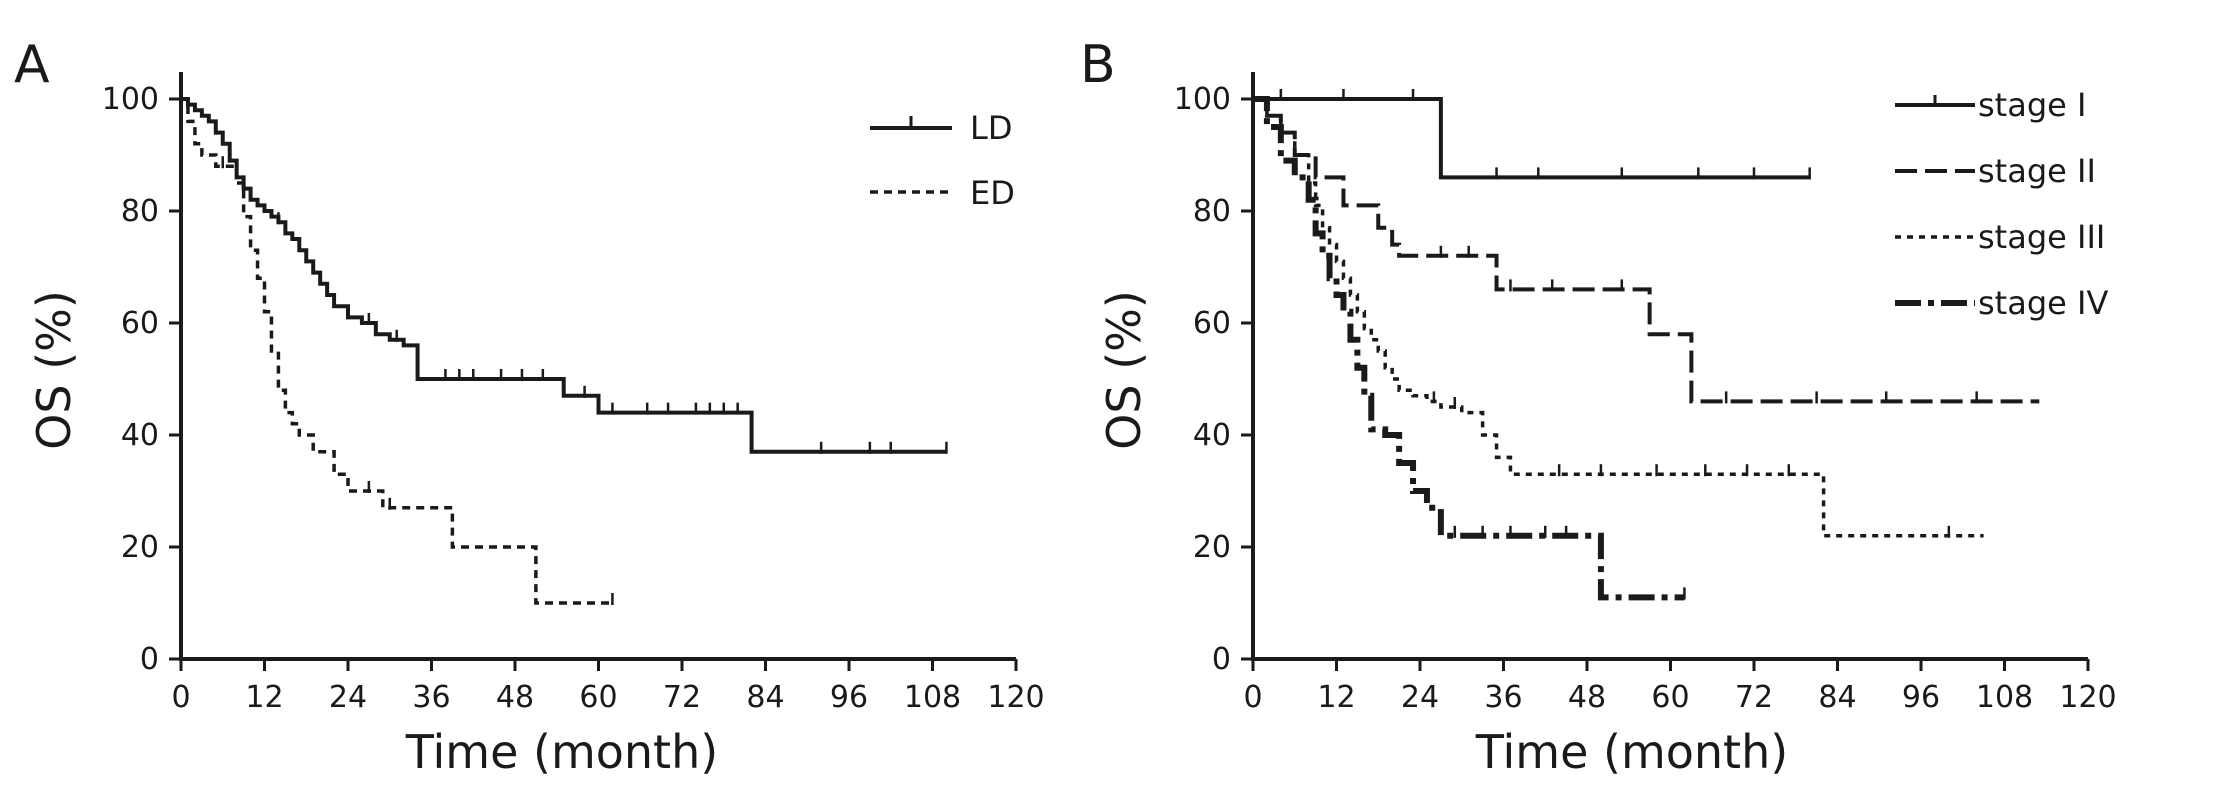 The width and height of the screenshot is (2222, 797). Describe the element at coordinates (765, 697) in the screenshot. I see `panel-a-x-tick-label-7: 84` at that location.